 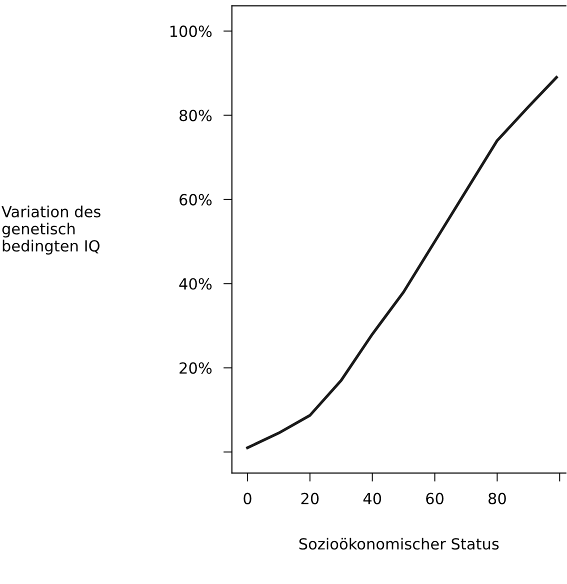 I want to click on x-axis-title: Sozioökonomischer Status, so click(x=399, y=544).